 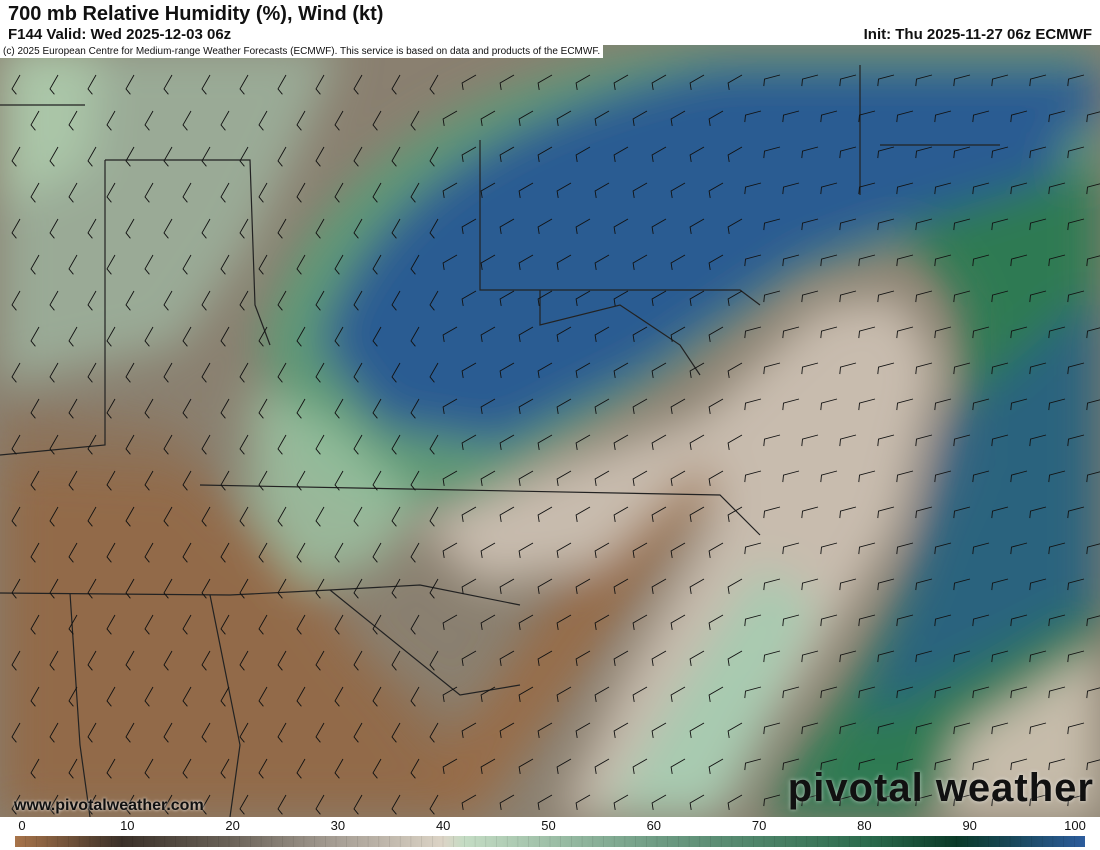 I want to click on colorbar, so click(x=550, y=841).